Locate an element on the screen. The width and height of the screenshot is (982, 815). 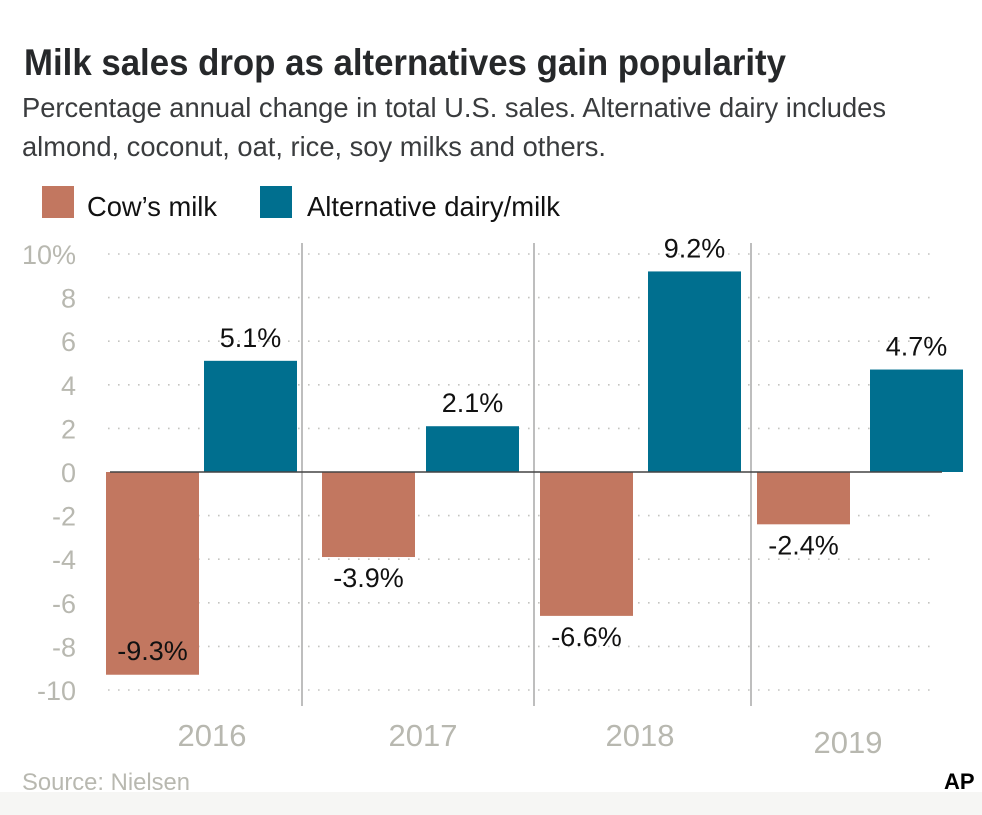
data-label: -9.3% is located at coordinates (152, 651).